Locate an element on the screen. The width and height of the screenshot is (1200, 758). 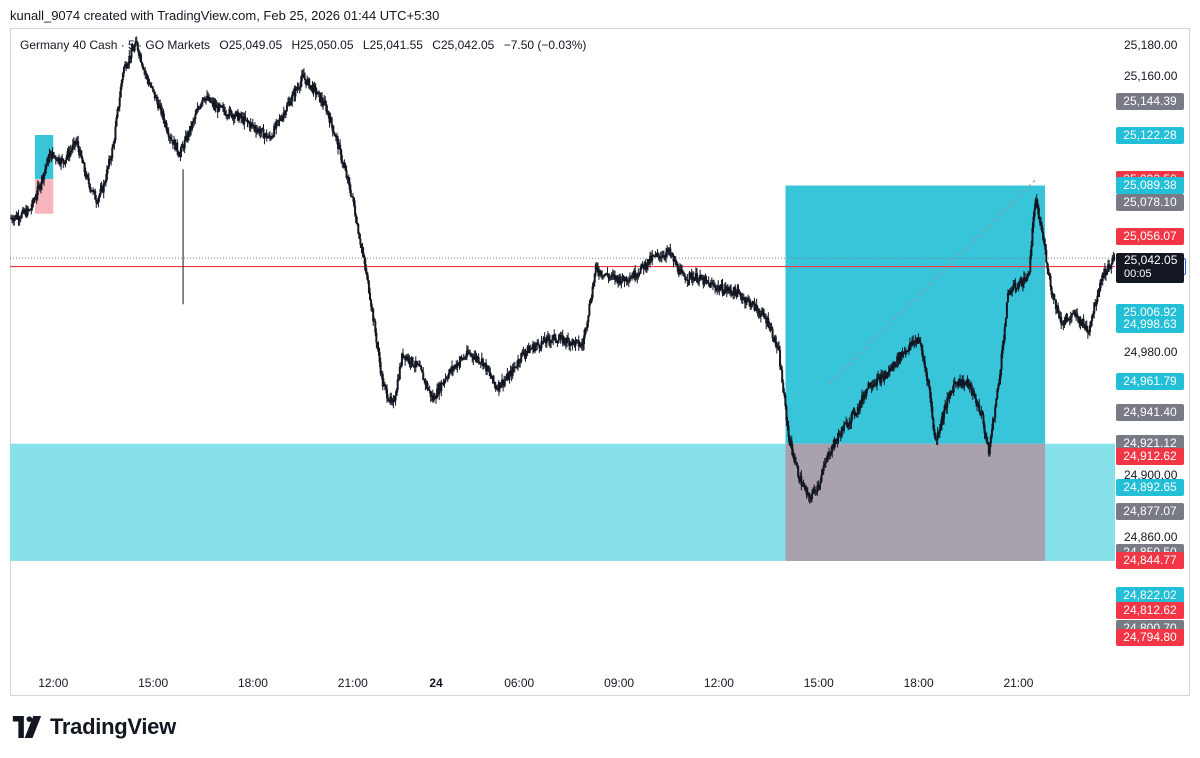
time-tick-label: 15:00 is located at coordinates (818, 683).